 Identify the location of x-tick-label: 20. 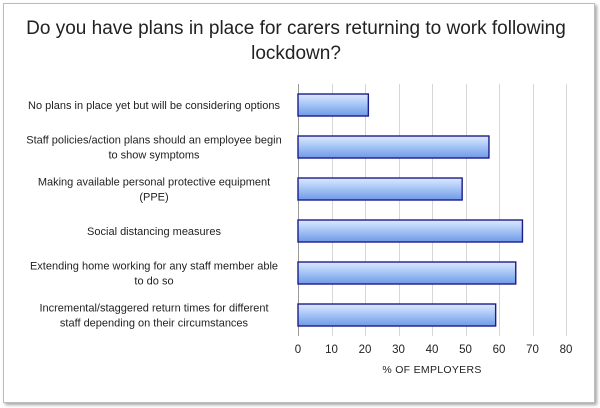
(365, 350).